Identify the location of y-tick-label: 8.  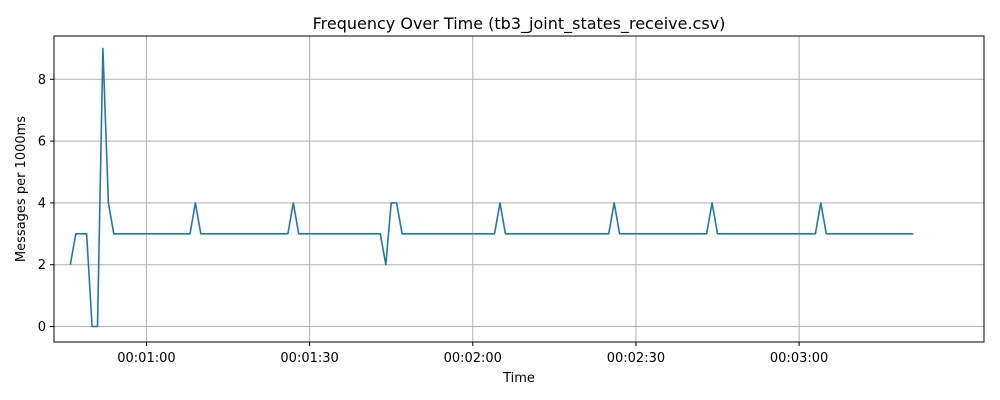
(42, 80).